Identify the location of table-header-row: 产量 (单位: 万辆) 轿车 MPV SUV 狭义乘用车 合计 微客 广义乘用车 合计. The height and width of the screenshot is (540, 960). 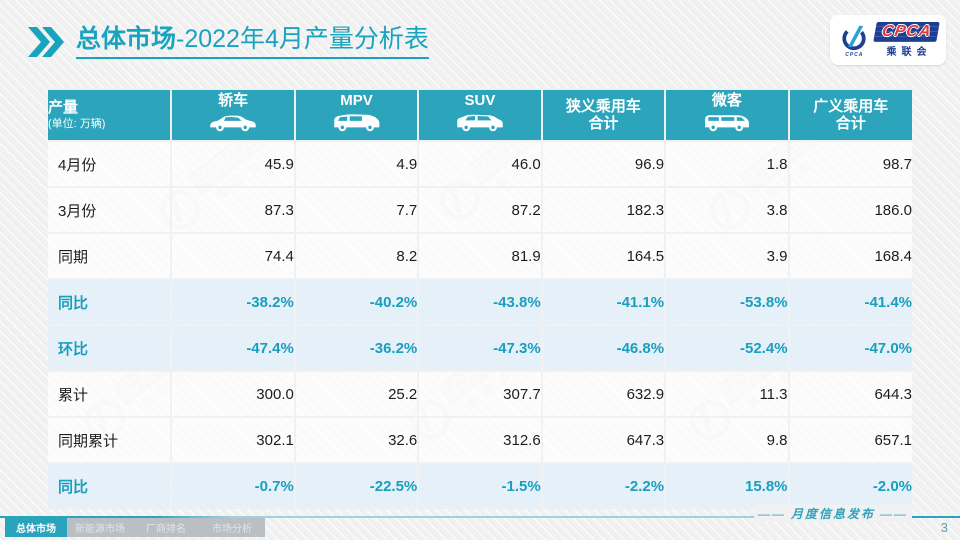
(480, 114).